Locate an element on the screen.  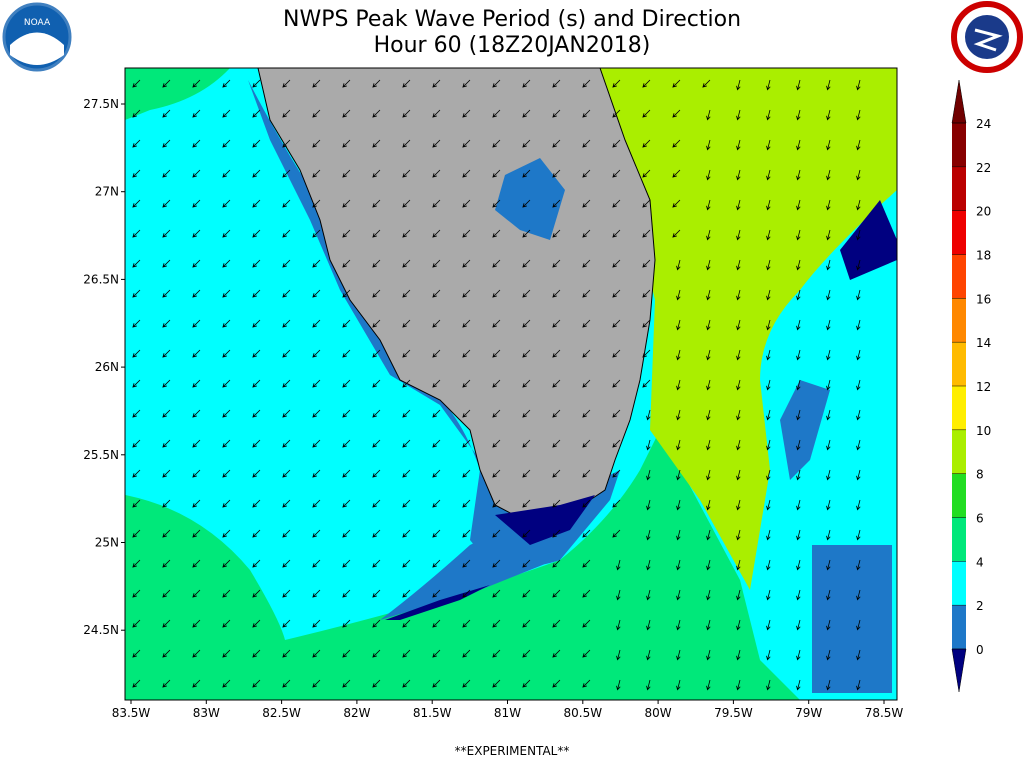
colorbar-label: 0 is located at coordinates (980, 650).